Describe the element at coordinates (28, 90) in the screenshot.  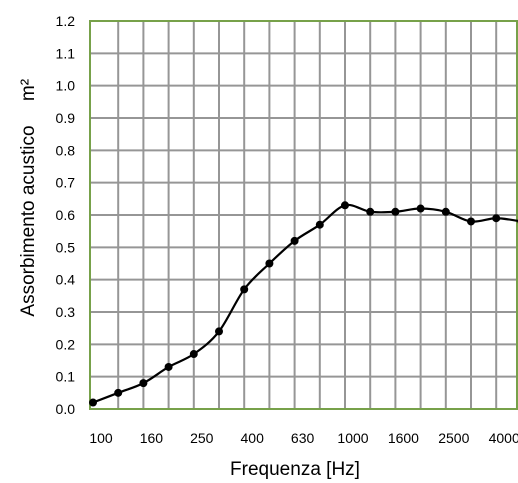
I see `y-axis-unit-label: m²` at that location.